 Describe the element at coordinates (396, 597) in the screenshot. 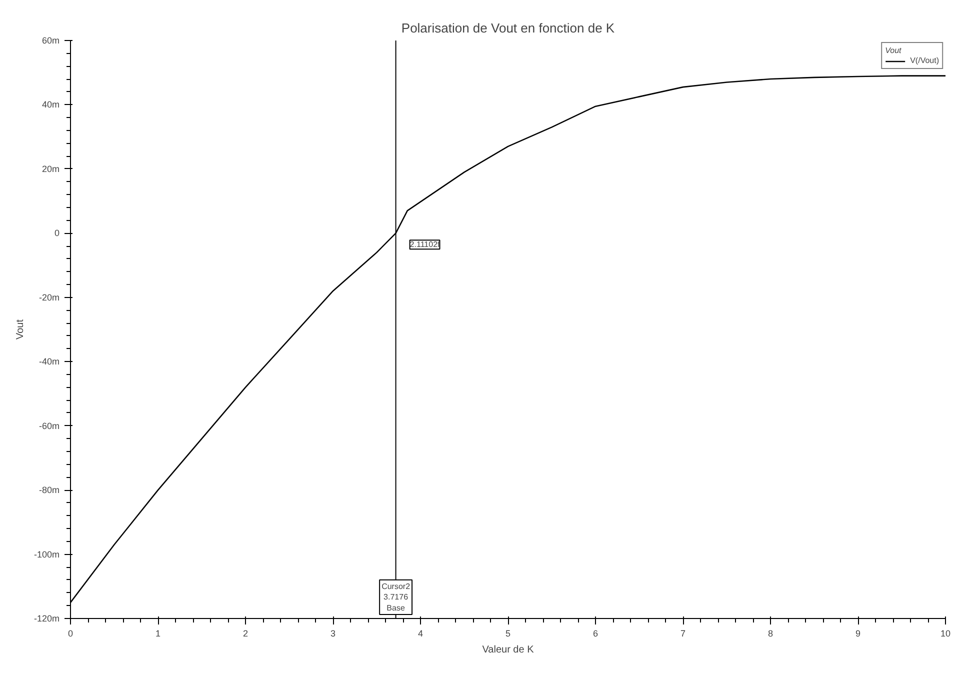

I see `ref-line-label: Cursor2 3.7176 Base` at that location.